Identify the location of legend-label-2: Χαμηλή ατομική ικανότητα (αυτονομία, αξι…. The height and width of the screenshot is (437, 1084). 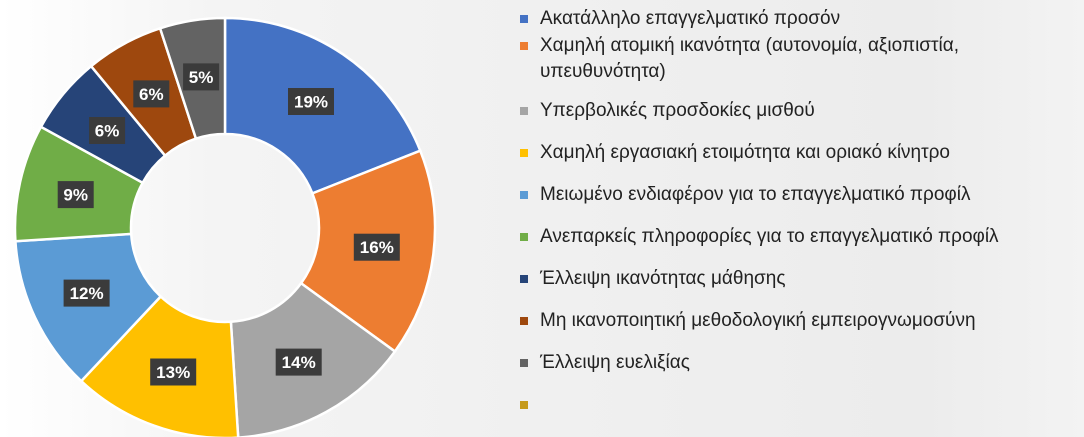
(750, 58).